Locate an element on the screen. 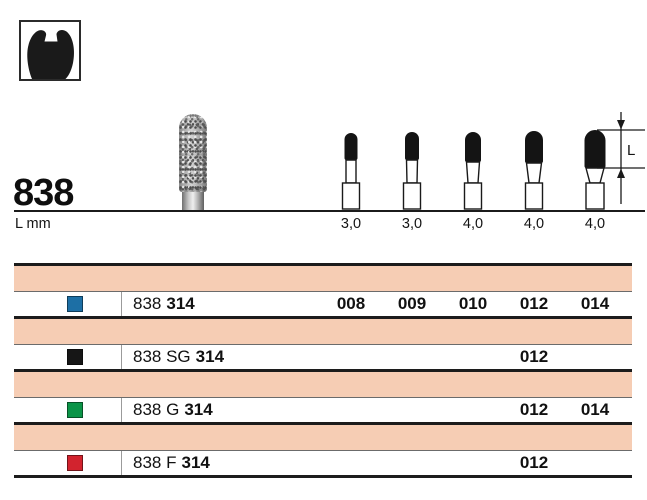 This screenshot has height=500, width=647. table-row: 838 G 314 012 014 is located at coordinates (323, 410).